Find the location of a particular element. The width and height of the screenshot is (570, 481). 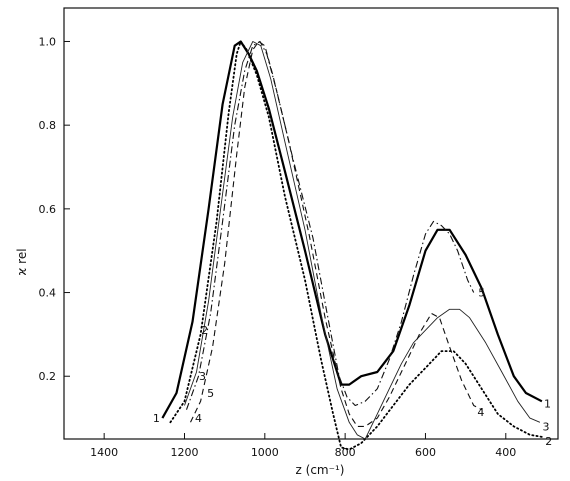

series-end-label-1: 1 is located at coordinates (547, 403).